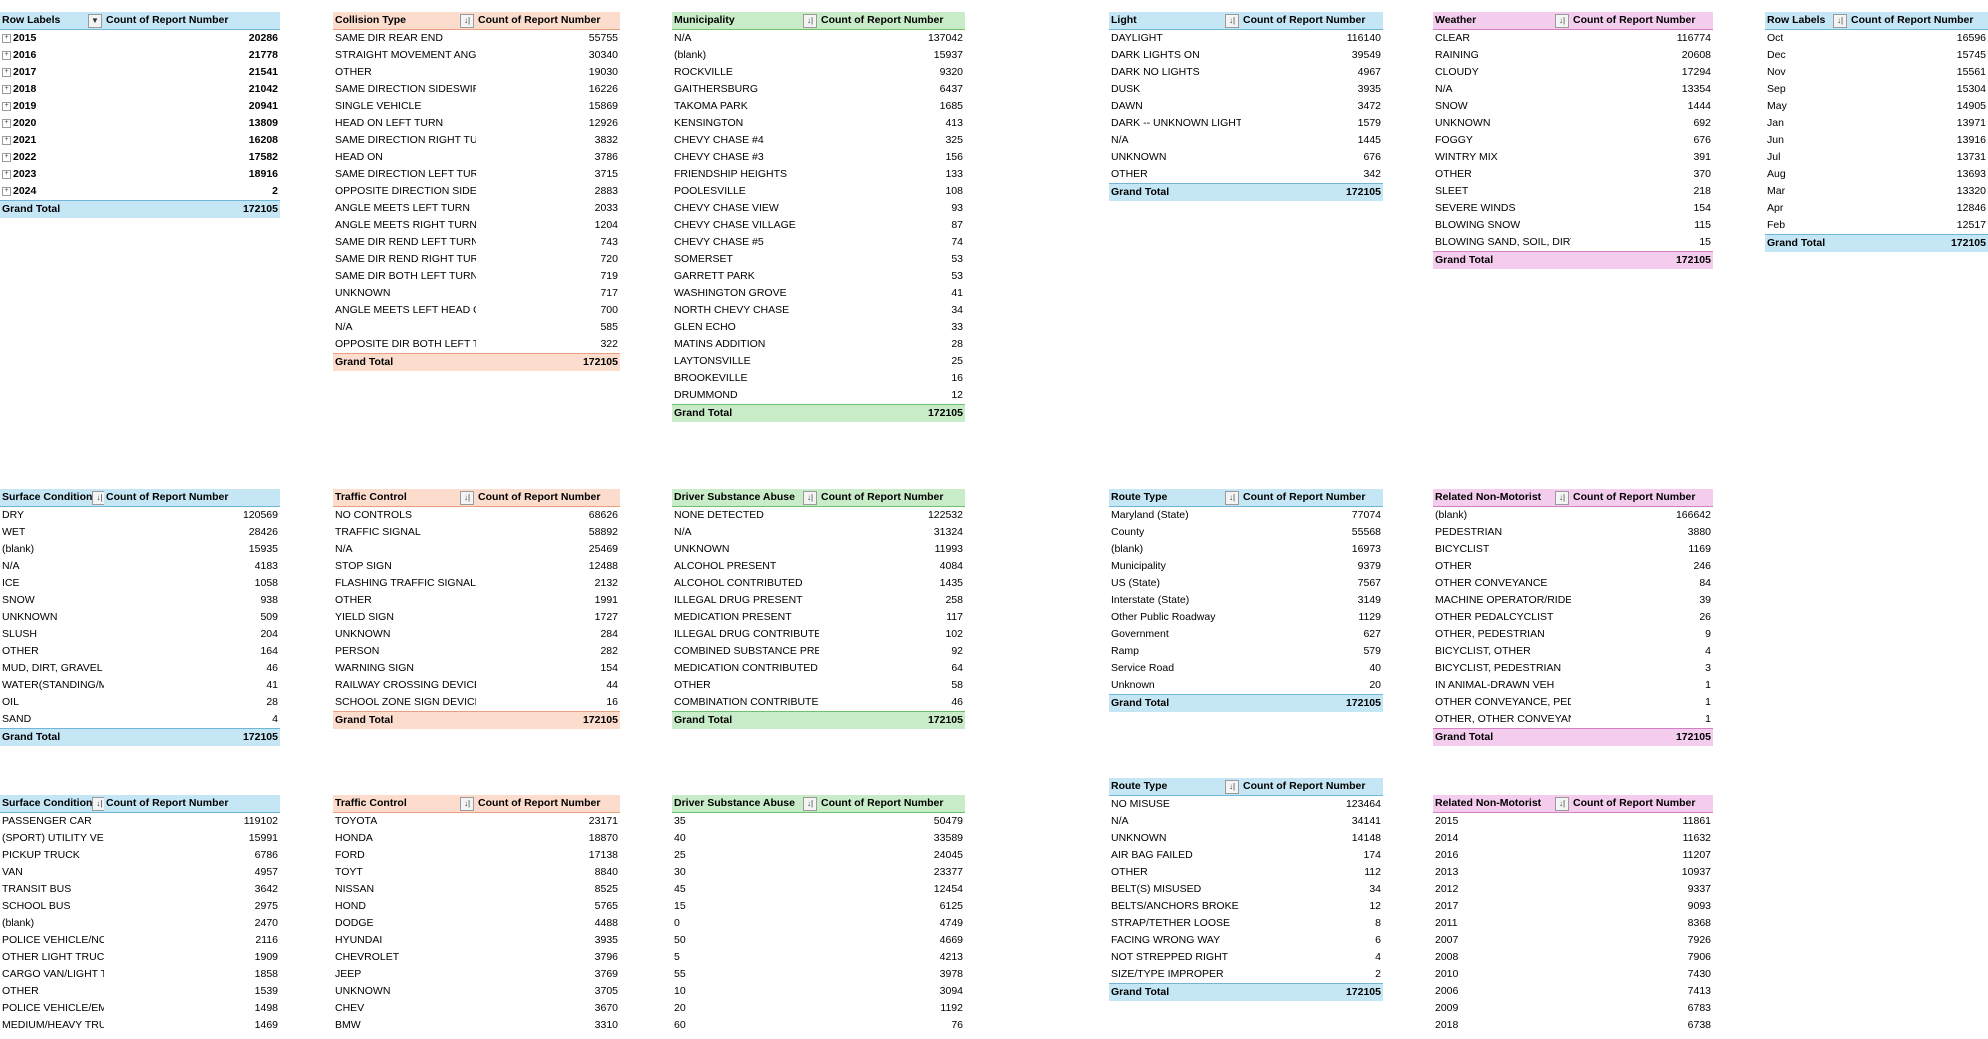  What do you see at coordinates (476, 583) in the screenshot?
I see `table-row: FLASHING TRAFFIC SIGNAL 2132` at bounding box center [476, 583].